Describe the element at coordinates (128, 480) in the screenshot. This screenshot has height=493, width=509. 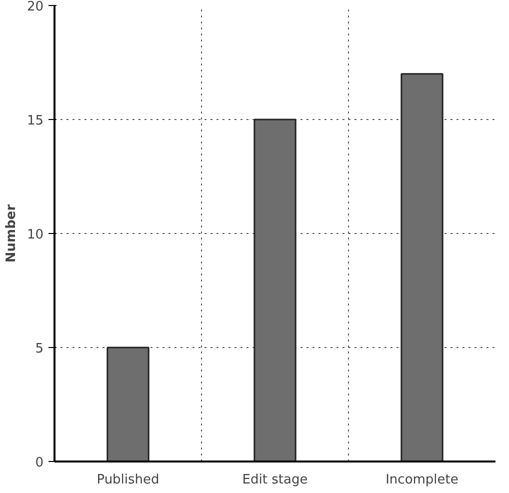
I see `x-tick-label: Published` at that location.